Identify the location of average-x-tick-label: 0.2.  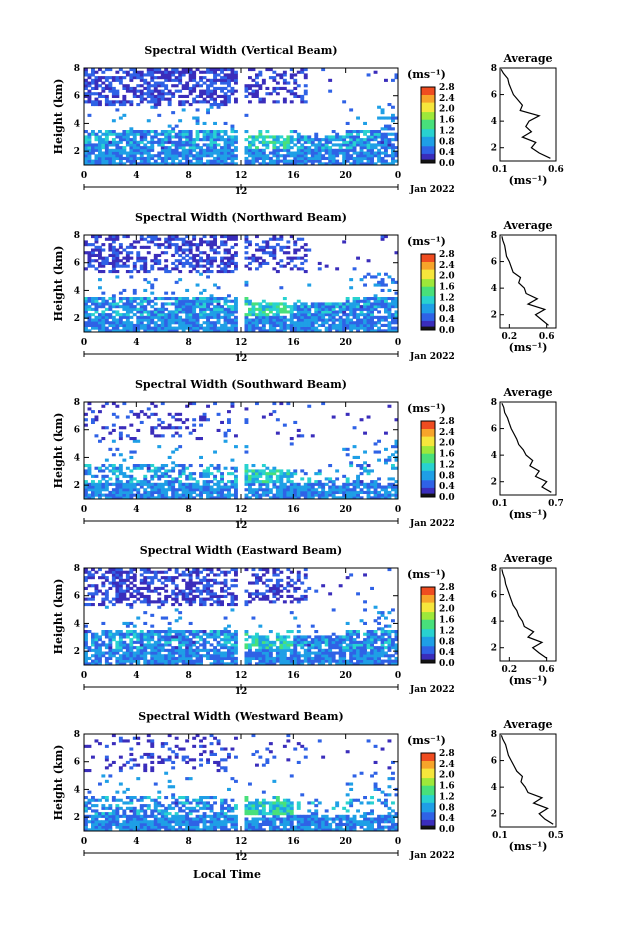
(509, 337).